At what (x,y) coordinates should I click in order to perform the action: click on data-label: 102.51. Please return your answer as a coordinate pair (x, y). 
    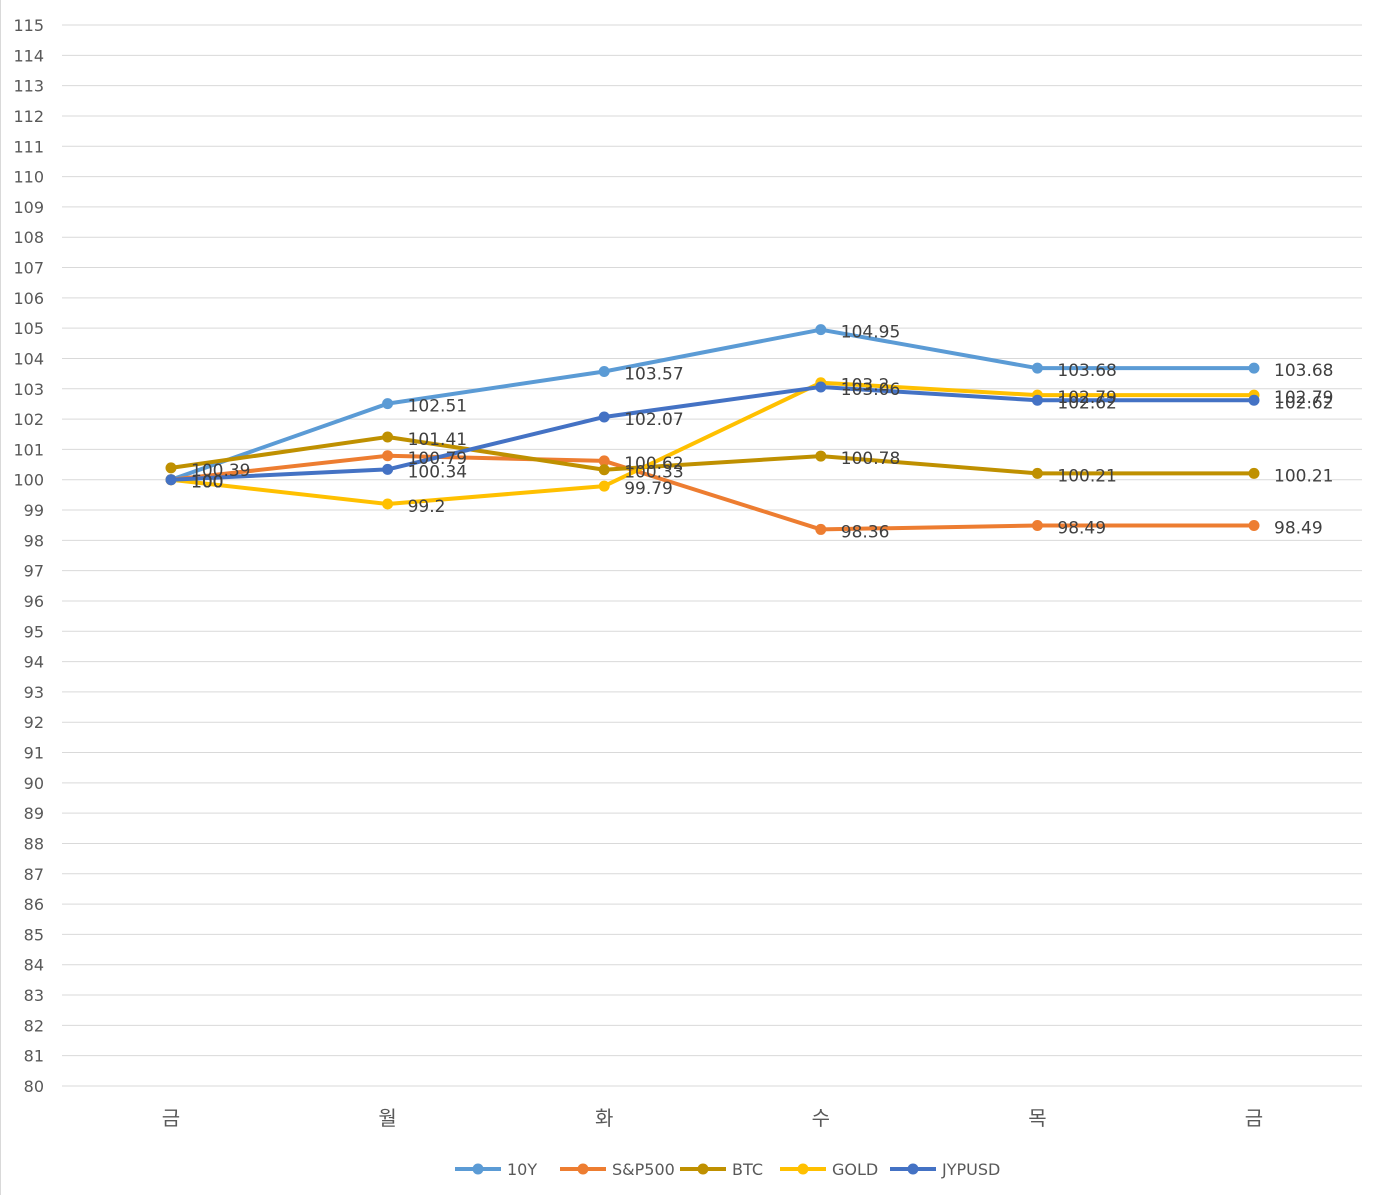
    Looking at the image, I should click on (437, 407).